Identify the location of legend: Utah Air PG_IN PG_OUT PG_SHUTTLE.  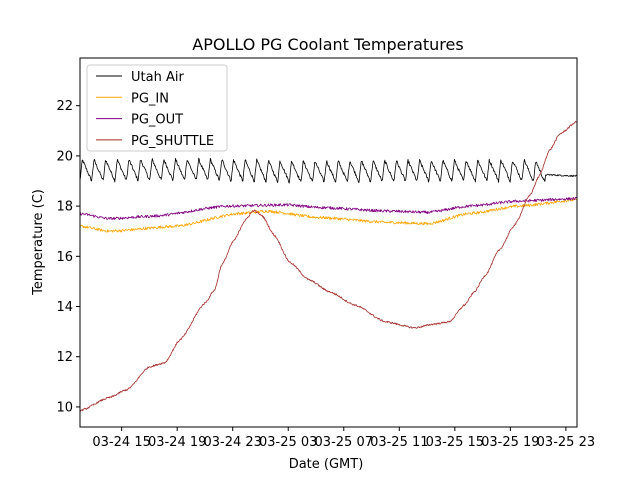
(157, 108).